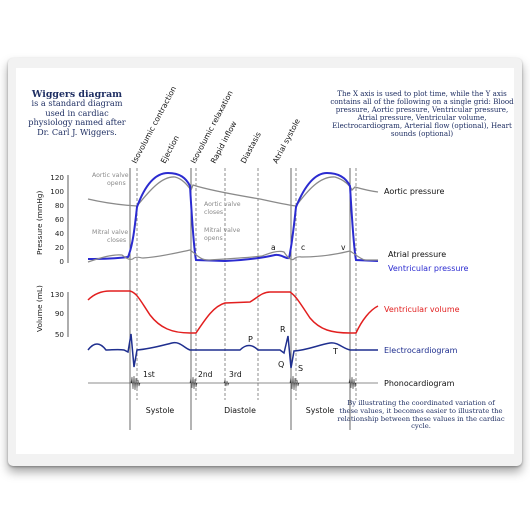  What do you see at coordinates (222, 204) in the screenshot?
I see `aortic-closes-line1: Aortic valve` at bounding box center [222, 204].